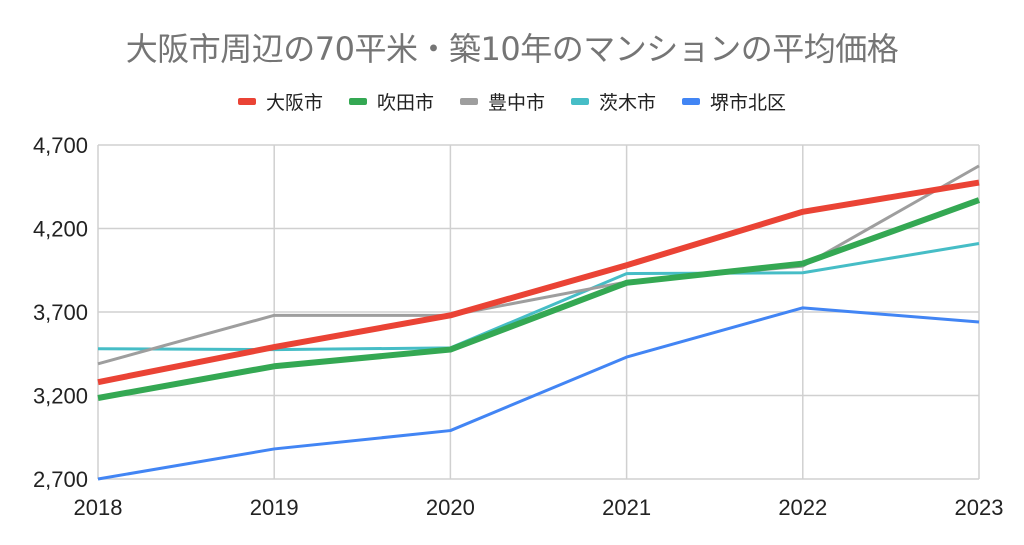  I want to click on legend-item: 茨木市, so click(613, 101).